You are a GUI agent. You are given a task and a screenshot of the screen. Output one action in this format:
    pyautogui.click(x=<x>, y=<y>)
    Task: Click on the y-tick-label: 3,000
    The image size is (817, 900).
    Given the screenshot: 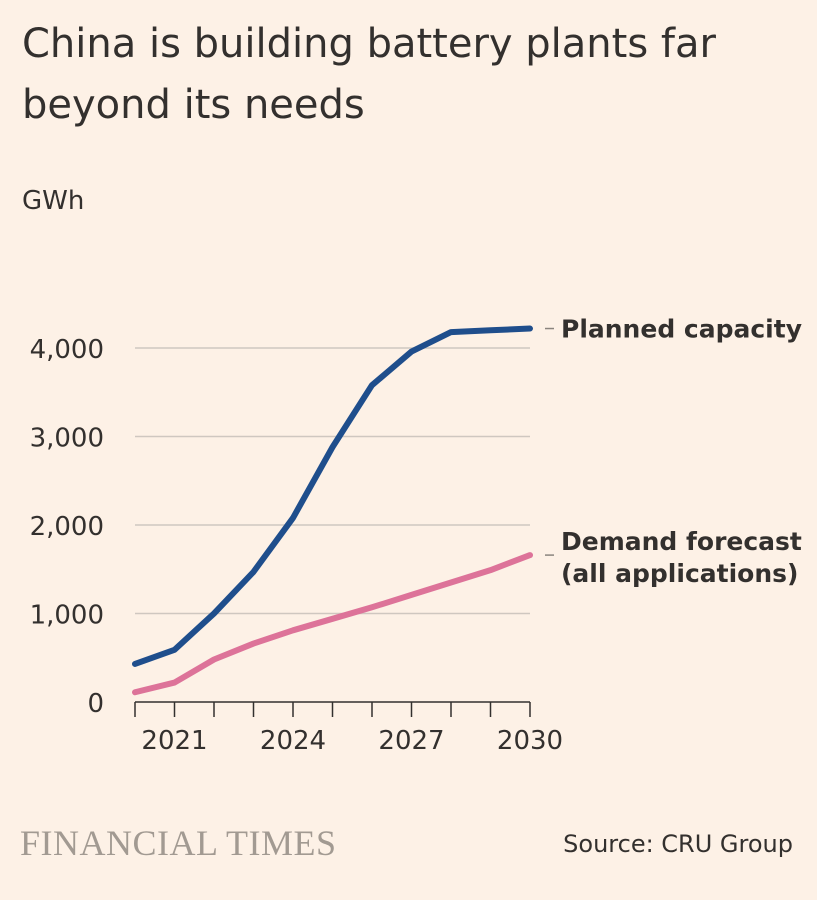 What is the action you would take?
    pyautogui.click(x=67, y=439)
    